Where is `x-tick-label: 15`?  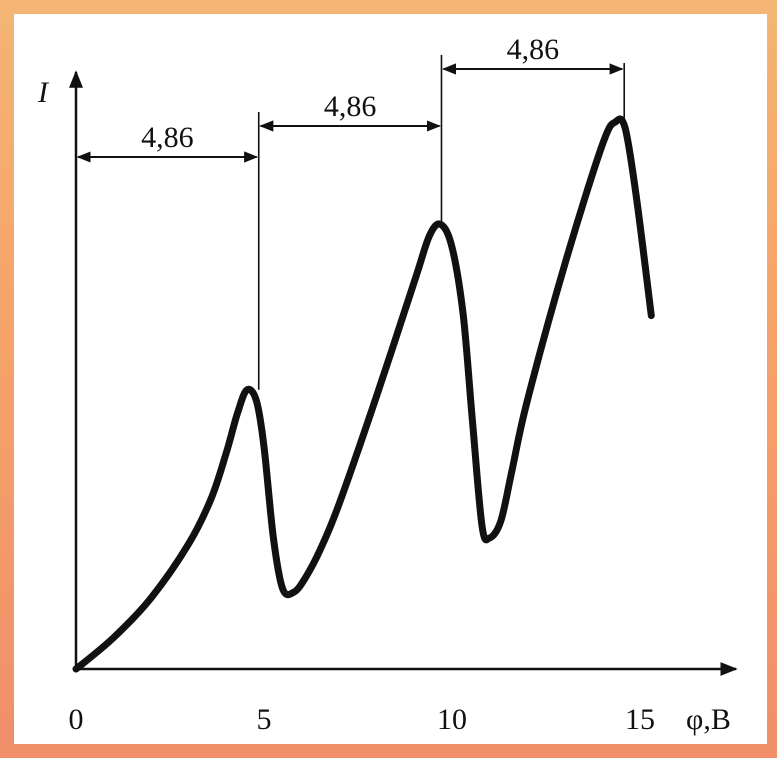
x-tick-label: 15 is located at coordinates (640, 719).